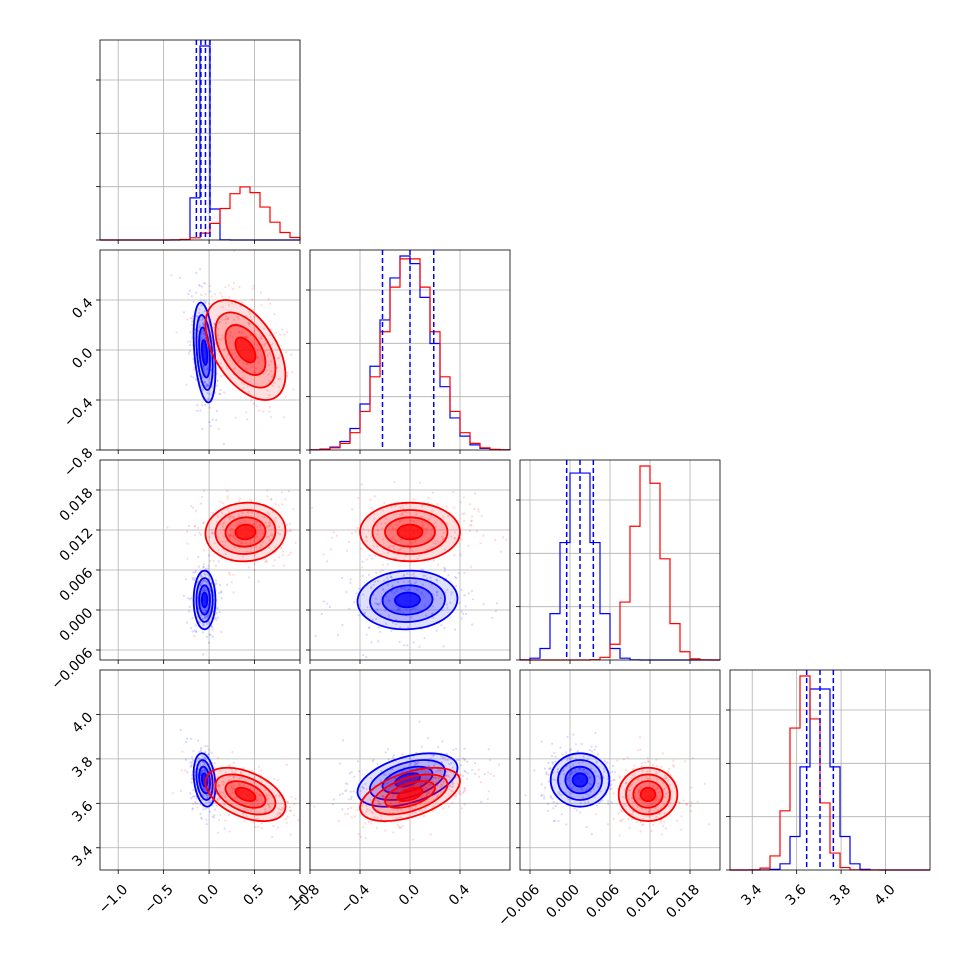 This screenshot has height=970, width=970. I want to click on y-tick-label-2-0: −0.006, so click(72, 669).